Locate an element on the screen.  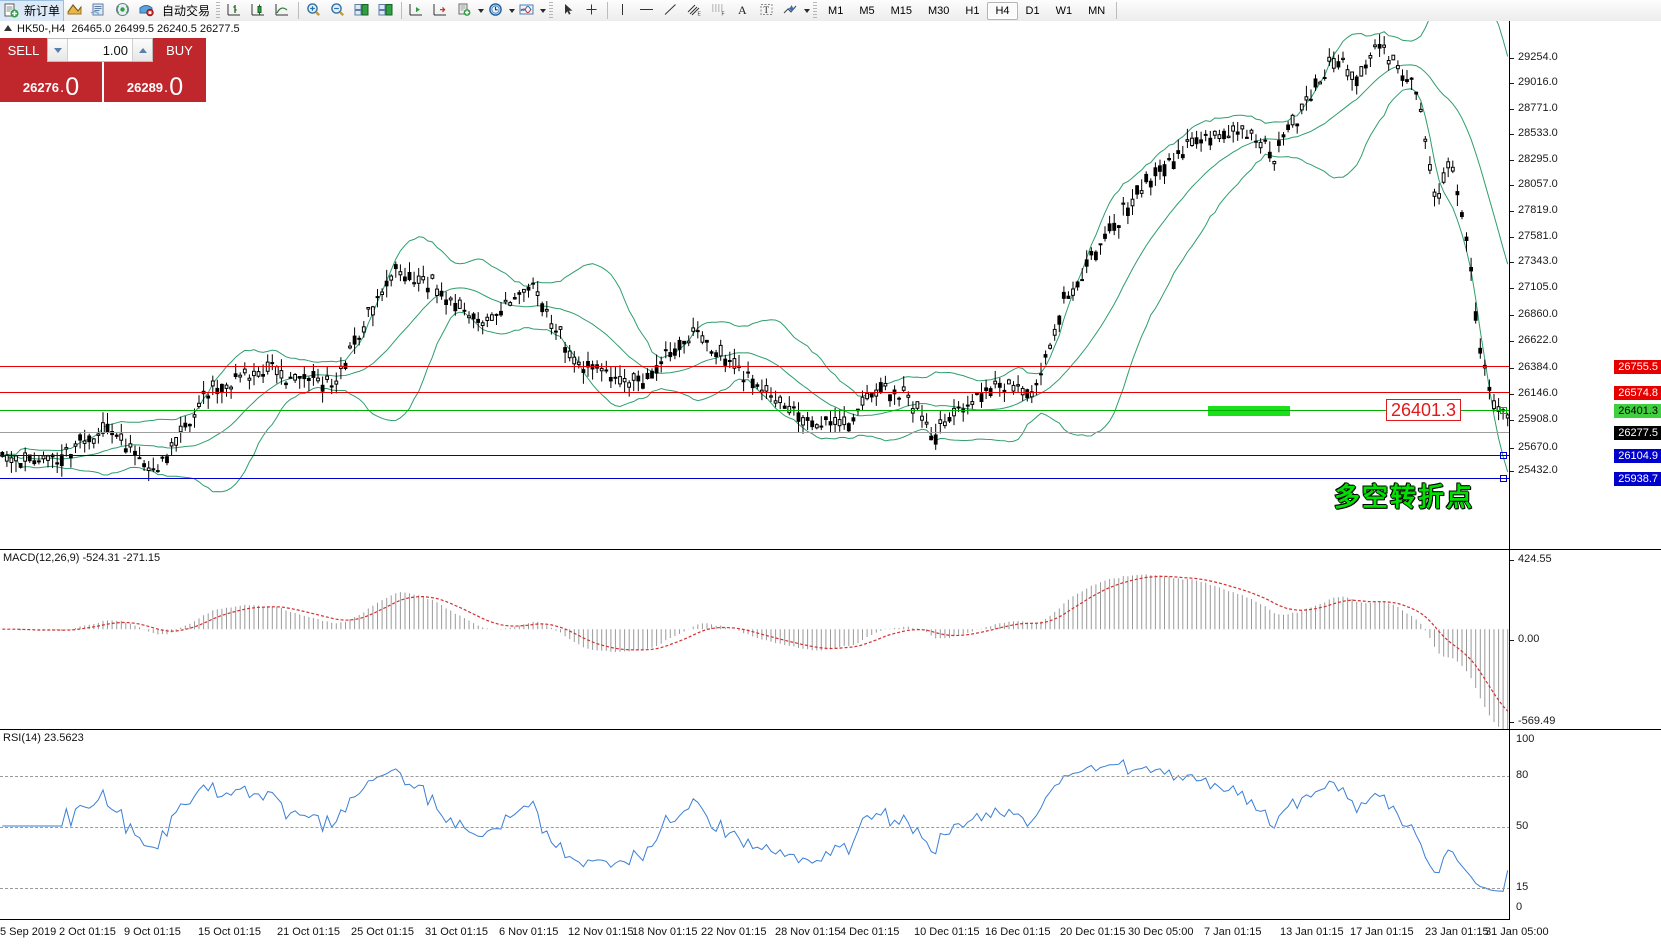
trend-line-button is located at coordinates (671, 11).